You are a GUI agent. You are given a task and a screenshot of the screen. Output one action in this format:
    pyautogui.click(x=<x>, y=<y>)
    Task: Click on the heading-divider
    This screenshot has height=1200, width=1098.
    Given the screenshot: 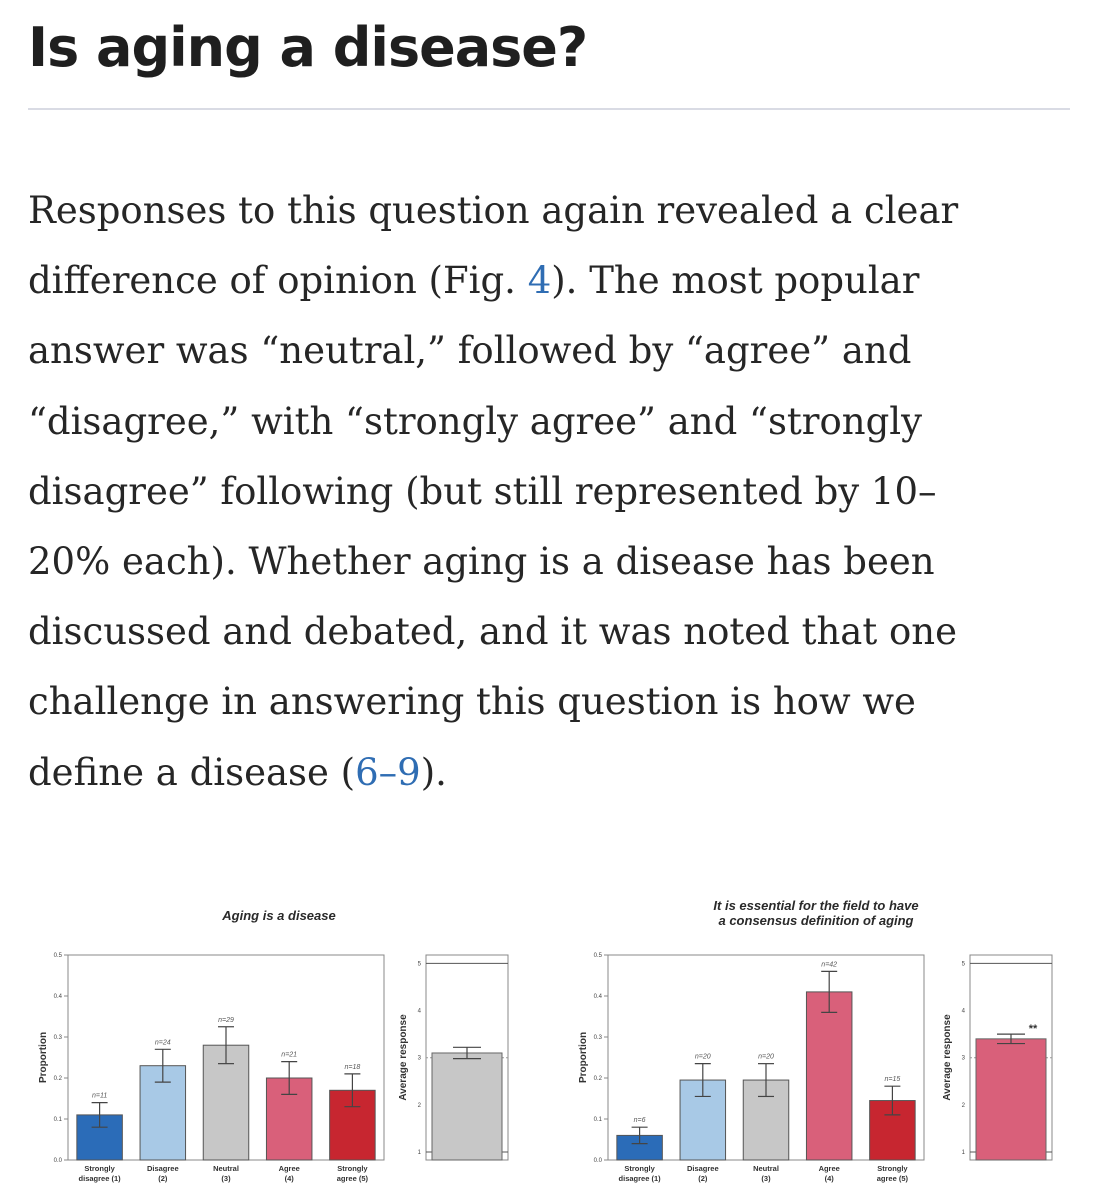 What is the action you would take?
    pyautogui.click(x=549, y=109)
    